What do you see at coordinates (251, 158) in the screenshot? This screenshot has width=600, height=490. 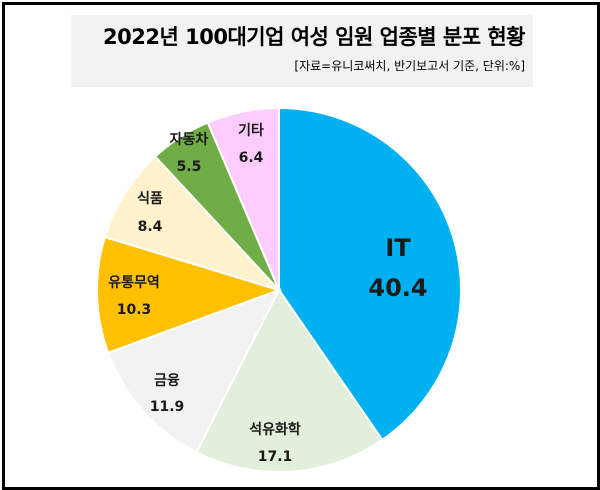 I see `slice-value-other: 6.4` at bounding box center [251, 158].